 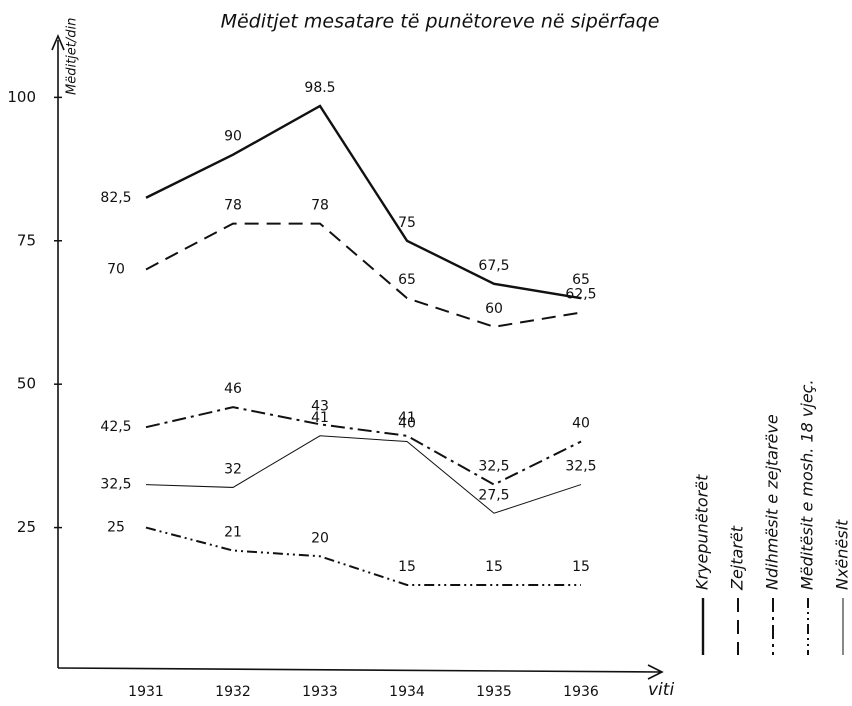 I want to click on value-label: 46, so click(x=233, y=389).